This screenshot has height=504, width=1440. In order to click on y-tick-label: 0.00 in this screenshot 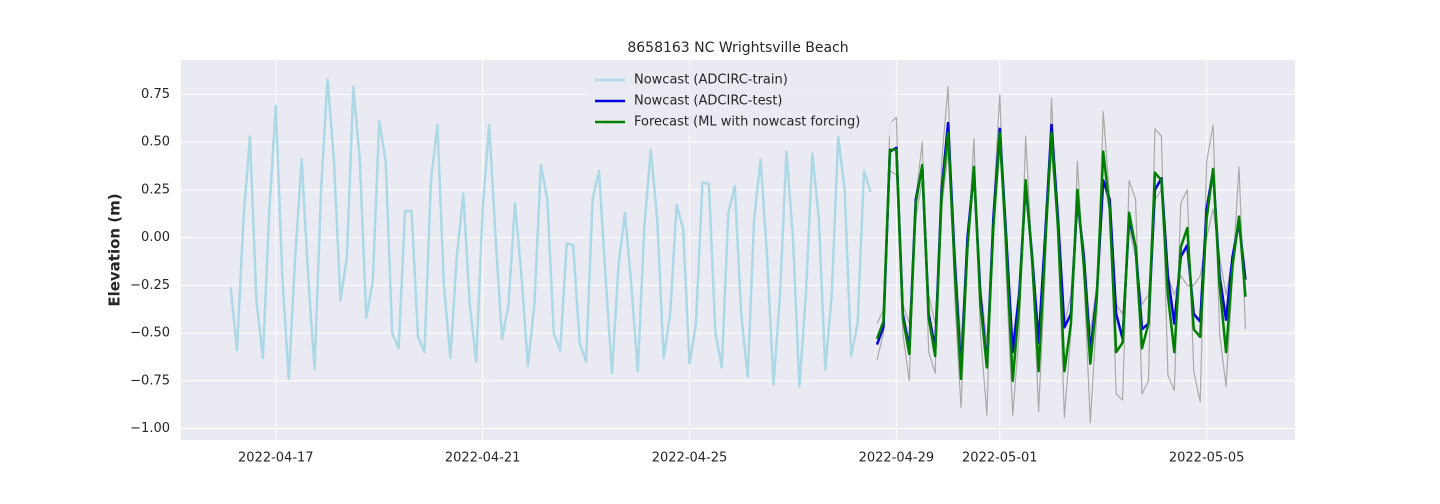, I will do `click(155, 237)`.